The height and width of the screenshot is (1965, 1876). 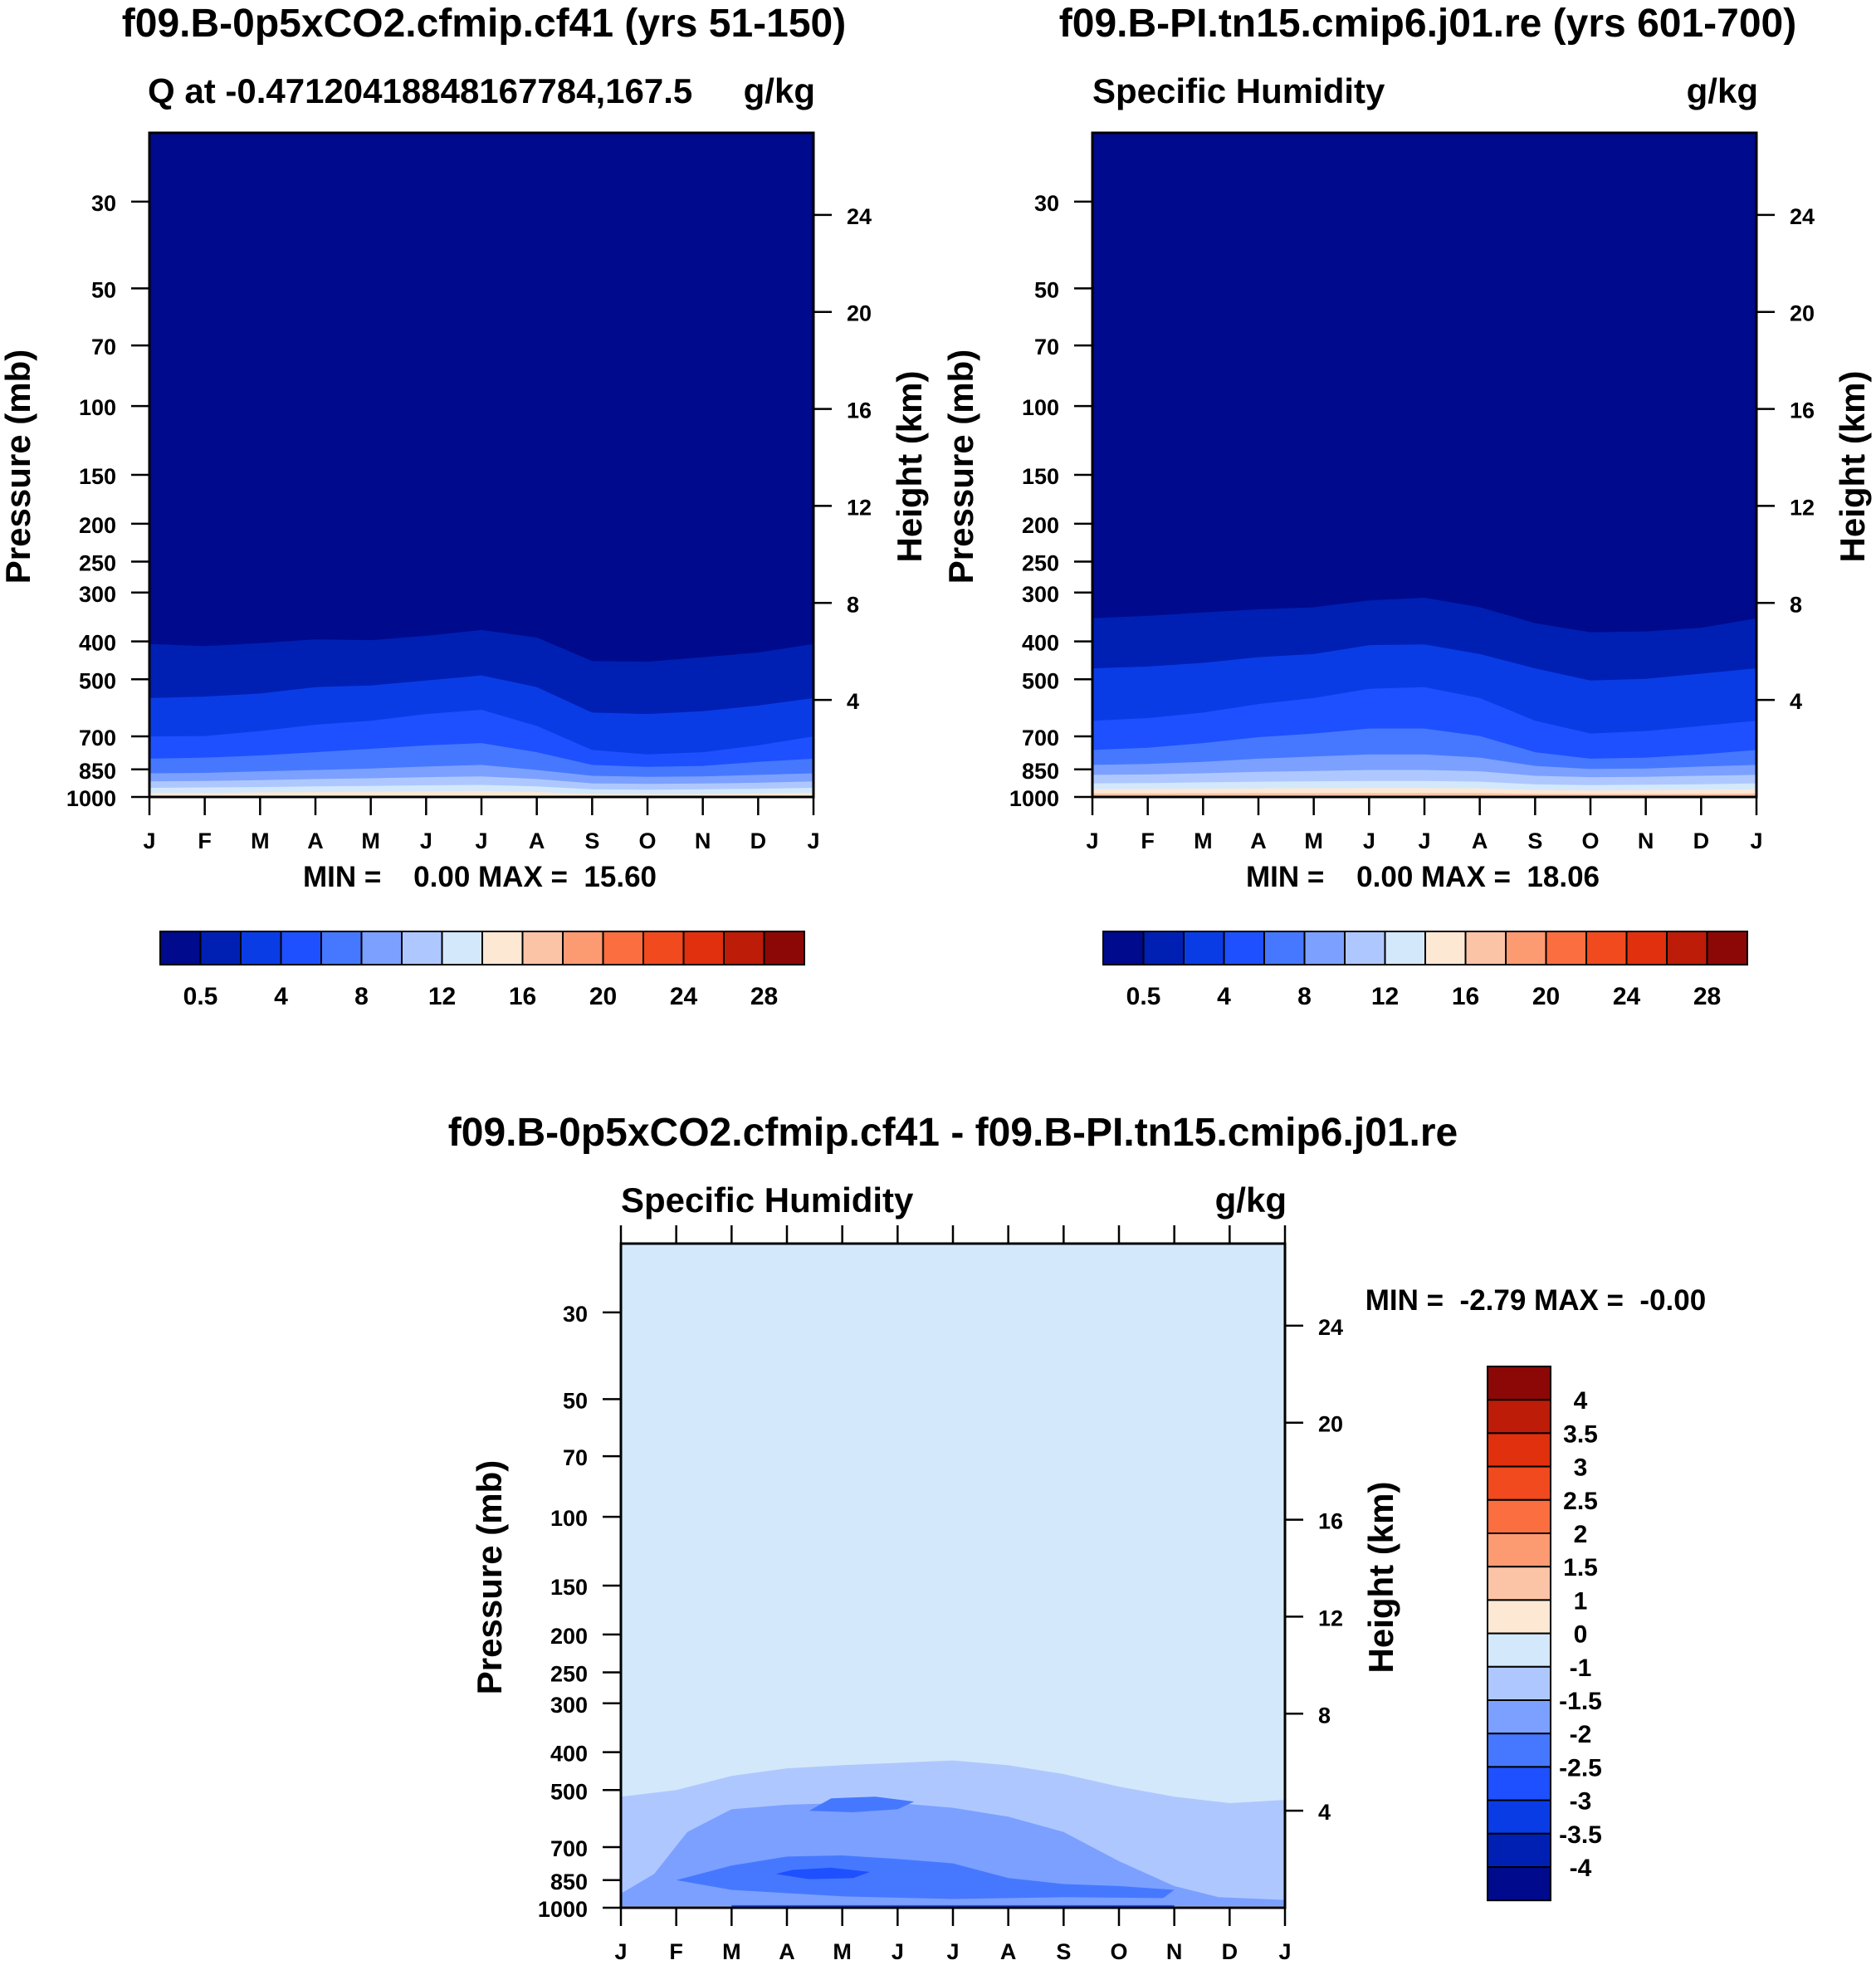 What do you see at coordinates (1040, 771) in the screenshot?
I see `panel-b-ytick-label: 850` at bounding box center [1040, 771].